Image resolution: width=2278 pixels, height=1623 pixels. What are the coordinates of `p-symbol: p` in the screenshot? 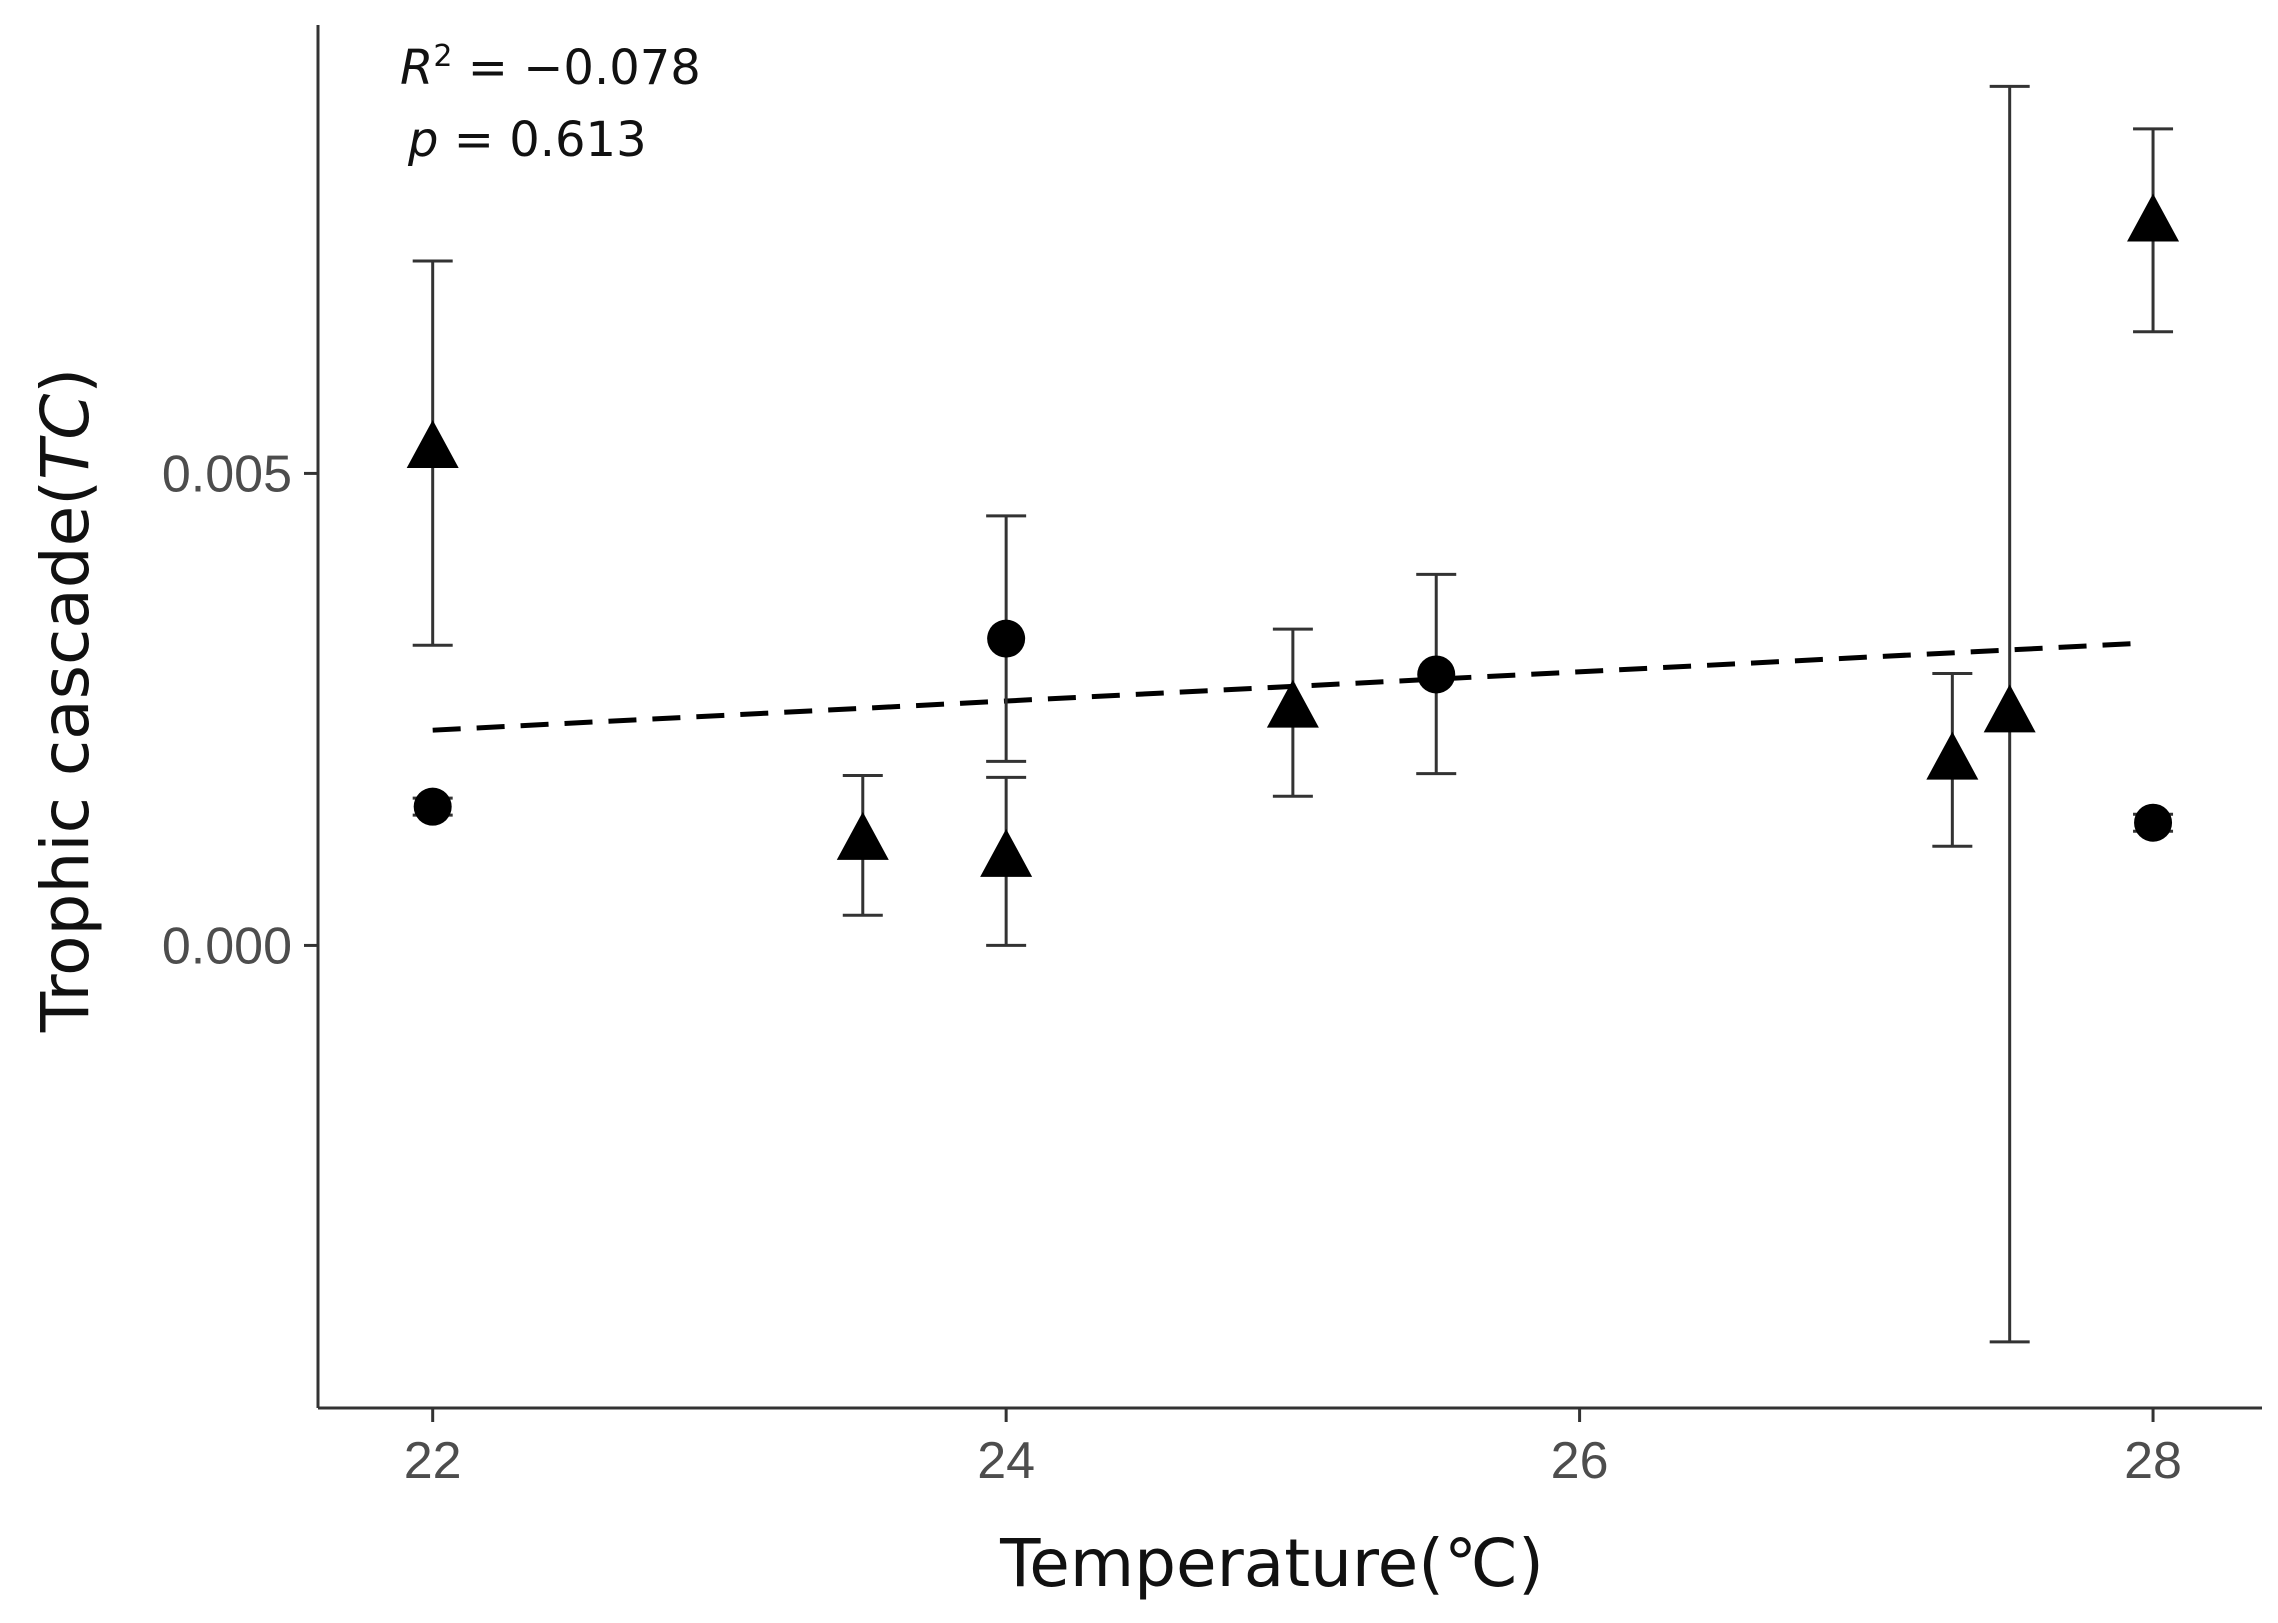 It's located at (422, 140).